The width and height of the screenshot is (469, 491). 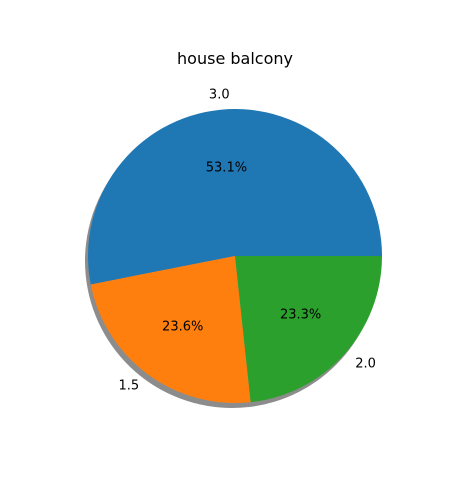 I want to click on pie-percent-label: 53.1%, so click(x=226, y=168).